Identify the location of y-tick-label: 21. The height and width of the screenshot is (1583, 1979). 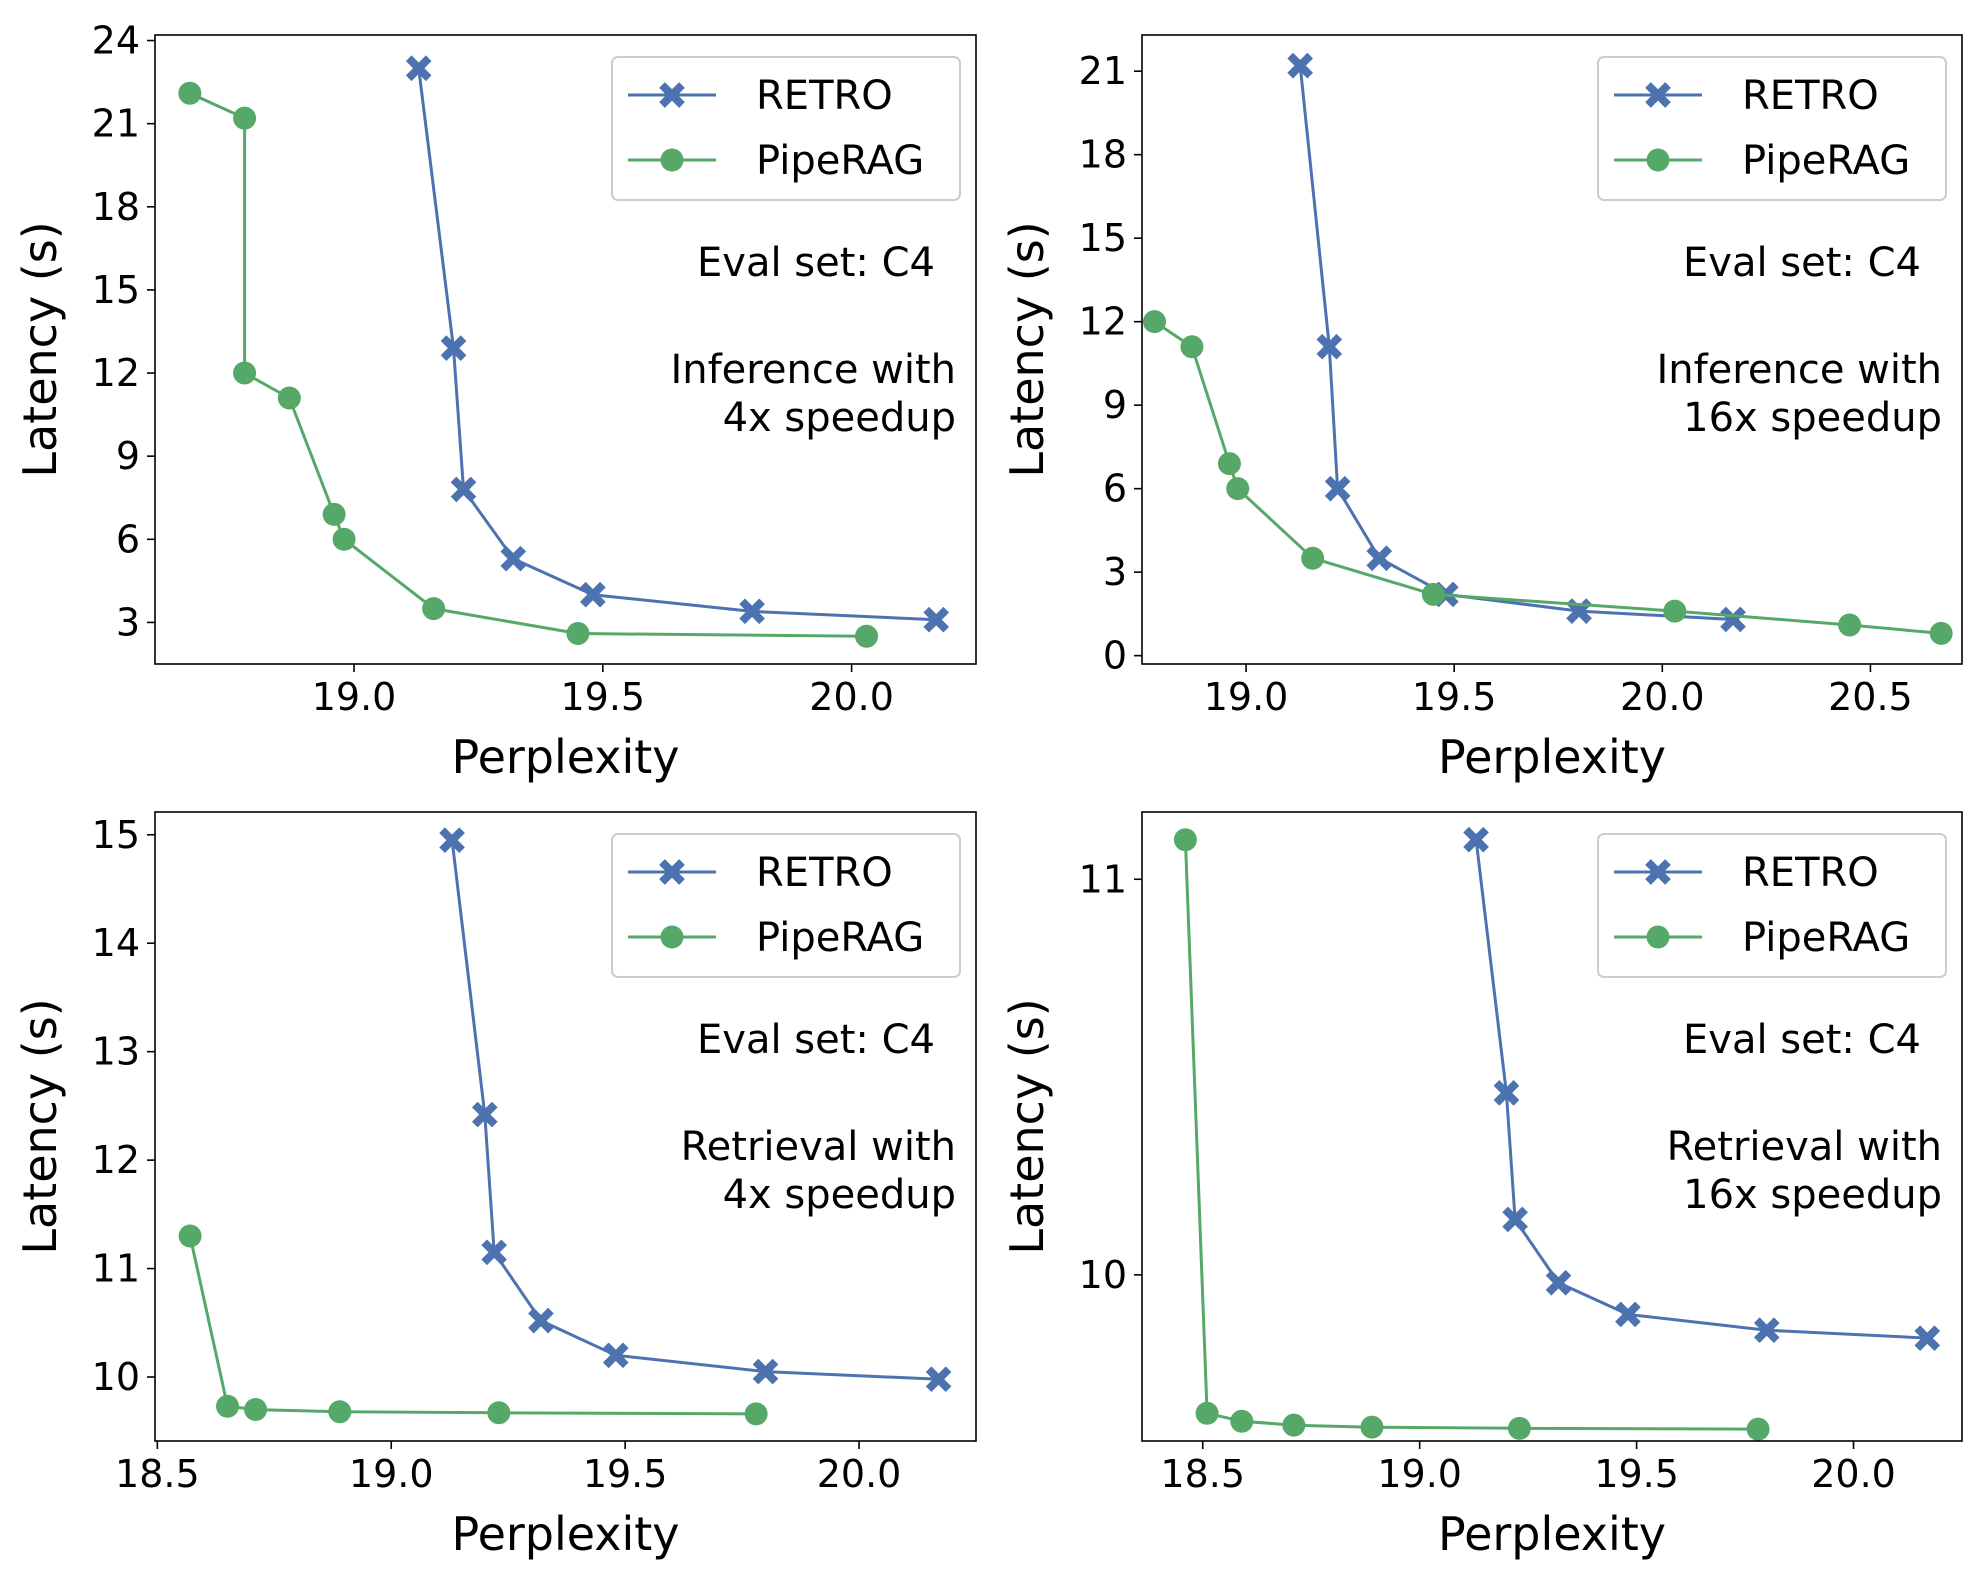
(1103, 71).